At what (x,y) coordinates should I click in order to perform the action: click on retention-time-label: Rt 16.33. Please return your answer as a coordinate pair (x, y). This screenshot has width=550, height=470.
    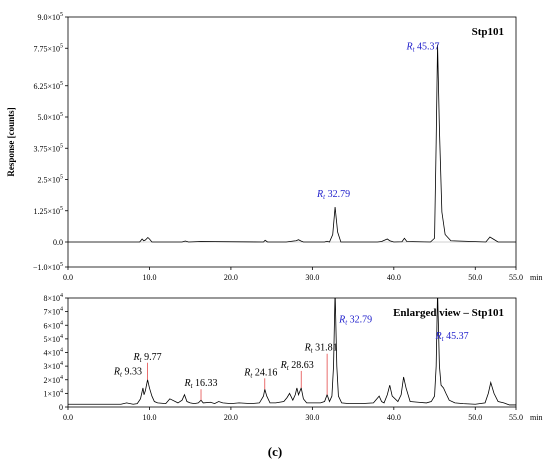
    Looking at the image, I should click on (200, 384).